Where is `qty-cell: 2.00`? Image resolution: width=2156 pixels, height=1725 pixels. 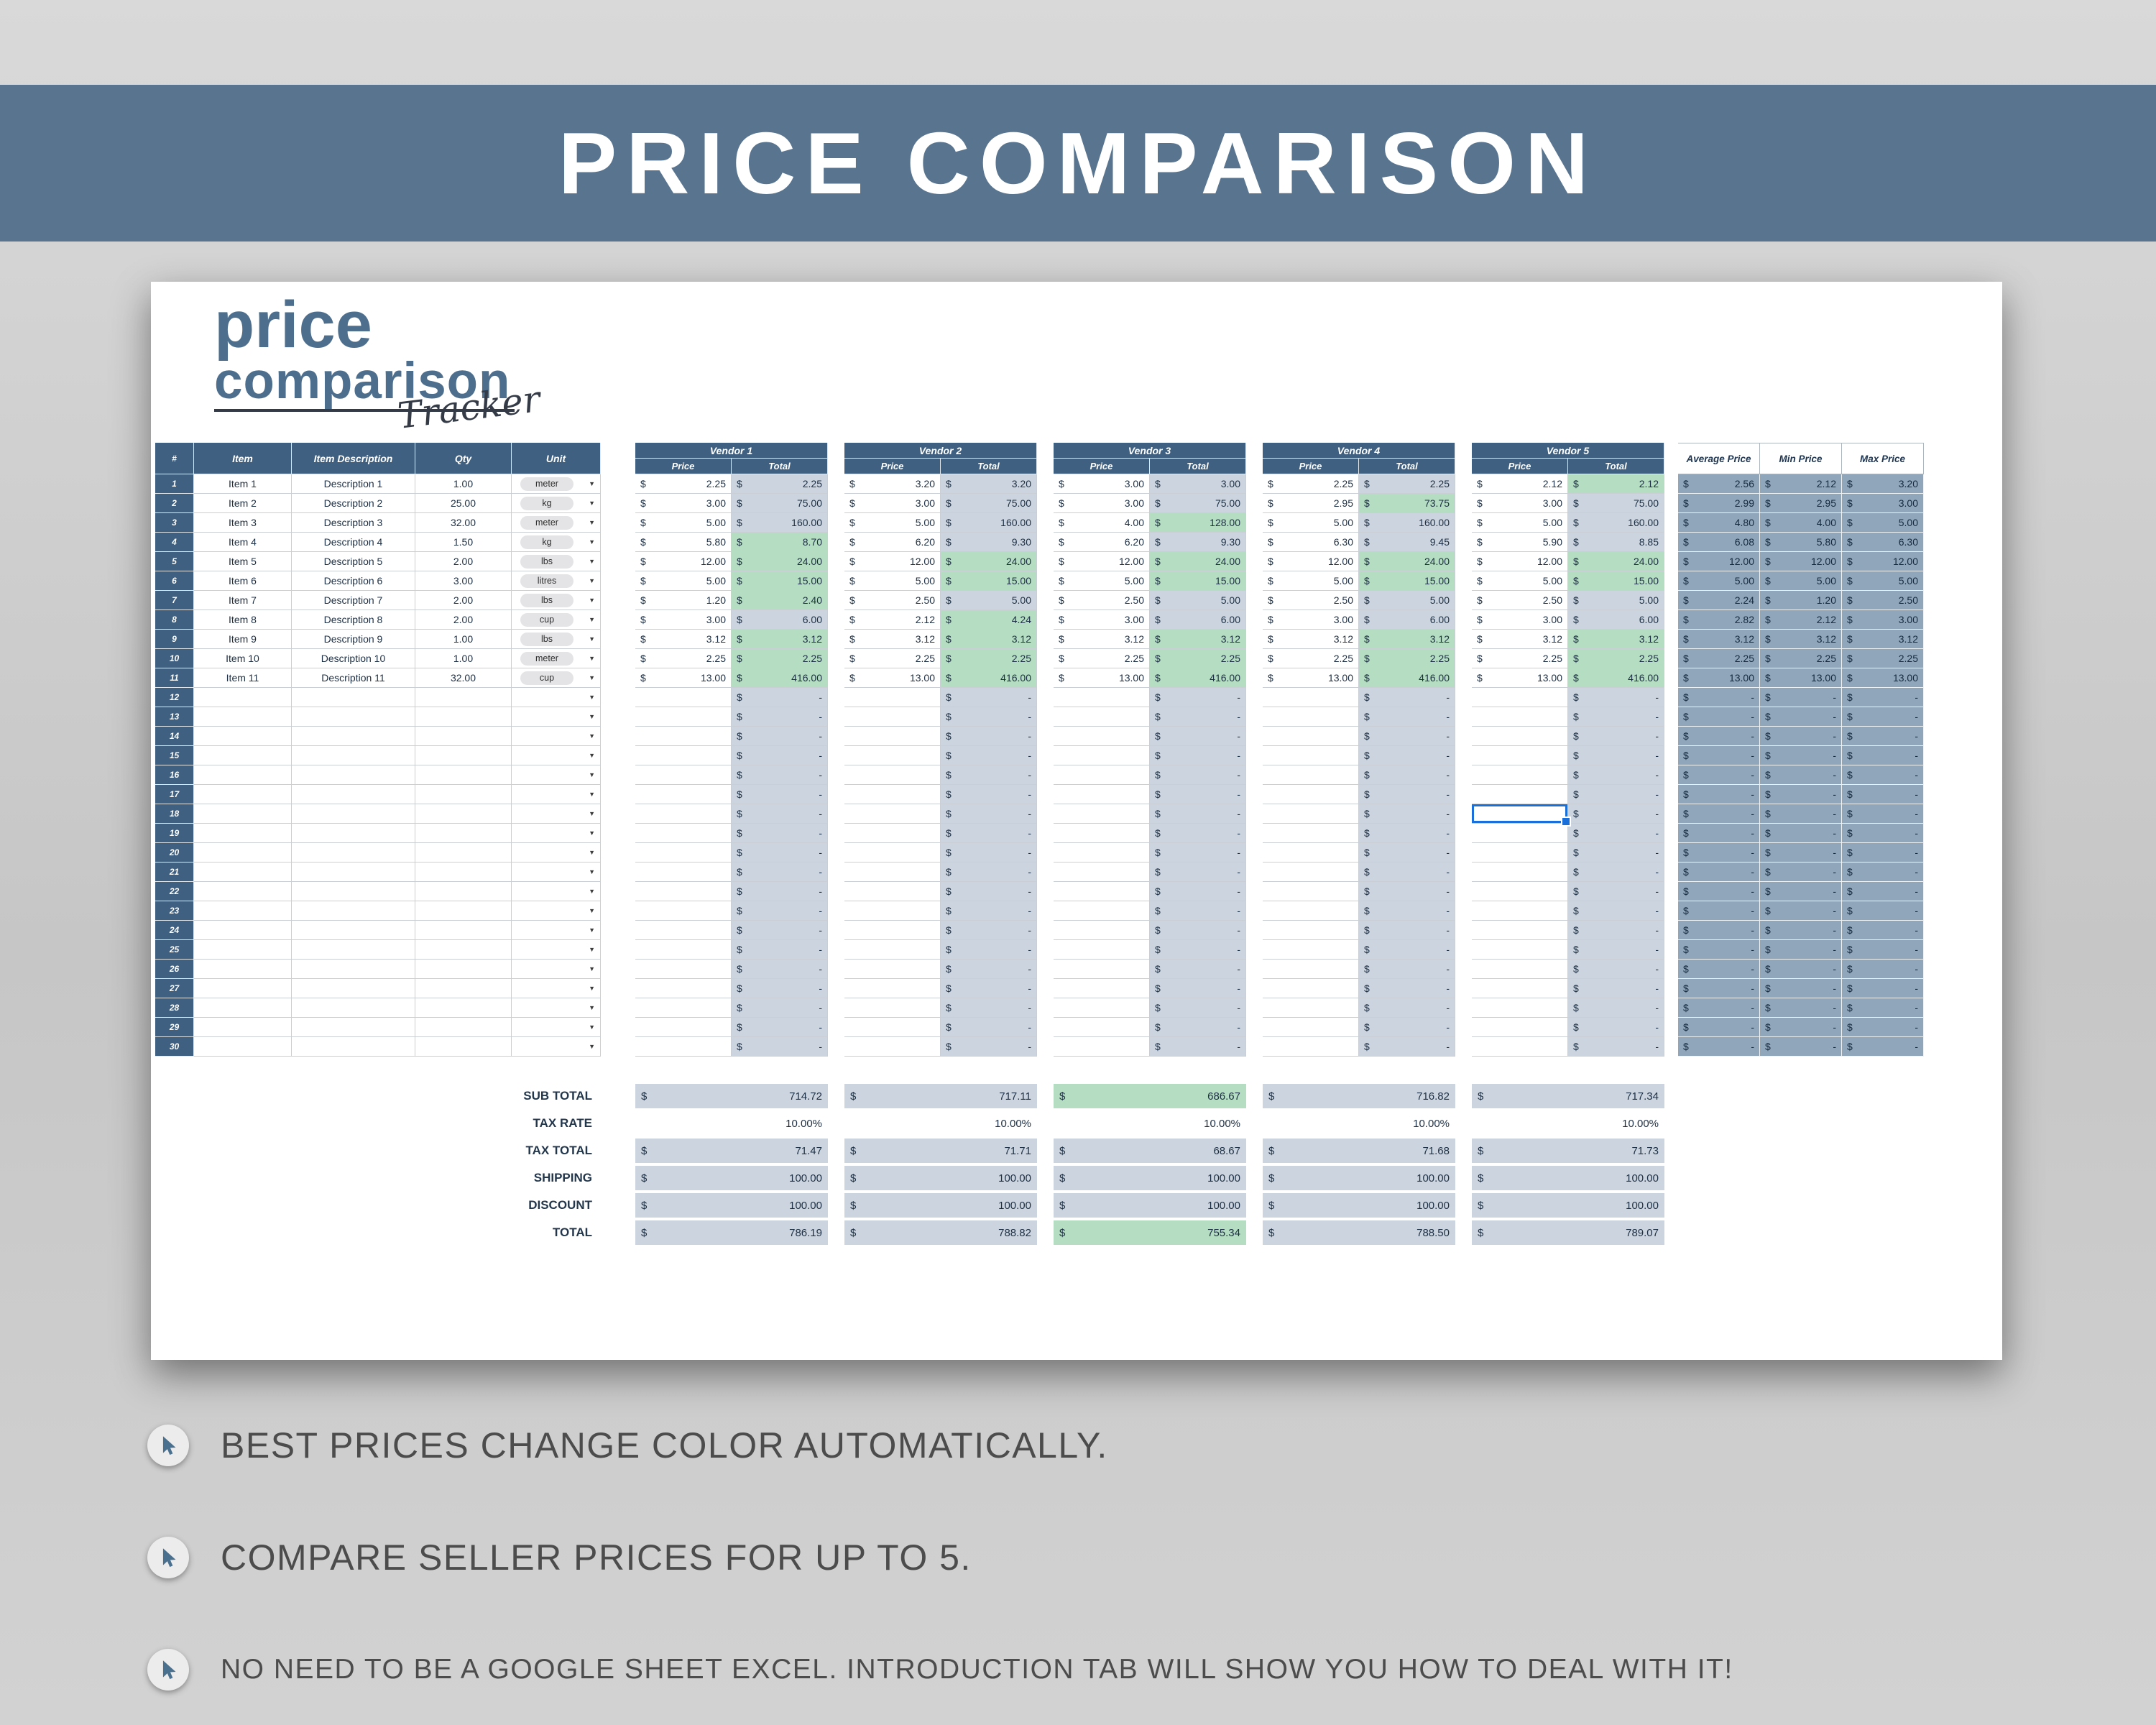 qty-cell: 2.00 is located at coordinates (464, 561).